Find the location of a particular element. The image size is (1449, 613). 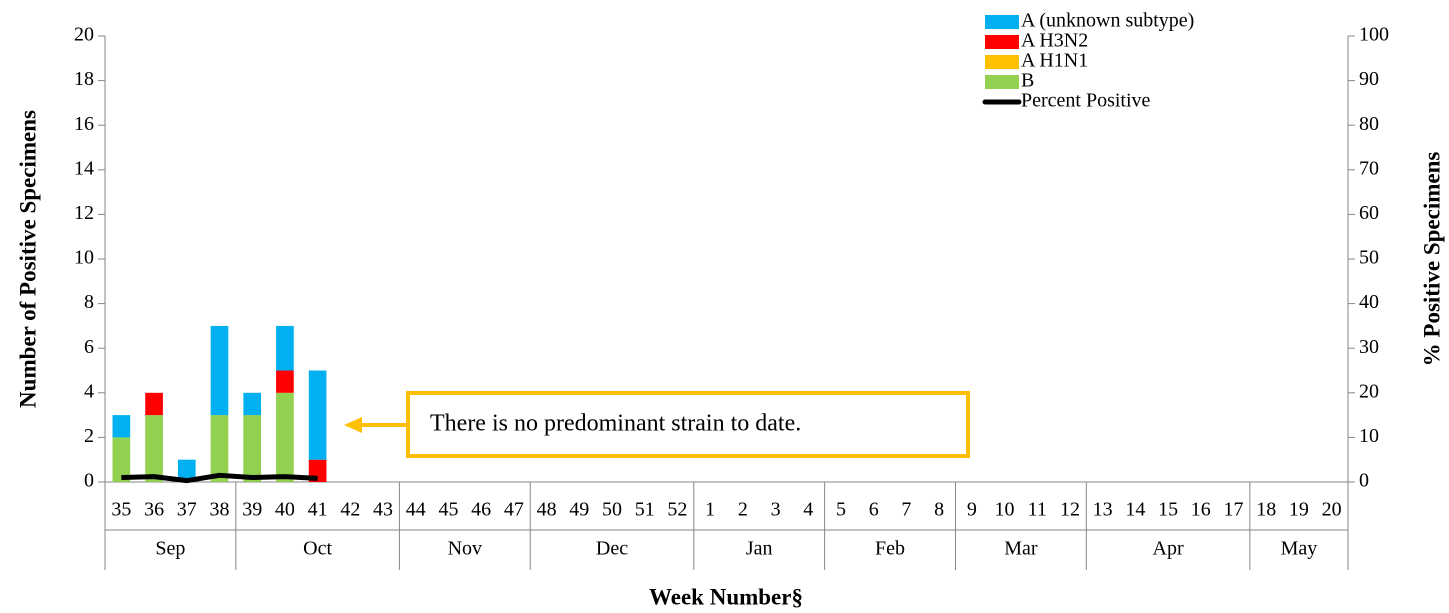

y2-tick-label: 20 is located at coordinates (1369, 391).